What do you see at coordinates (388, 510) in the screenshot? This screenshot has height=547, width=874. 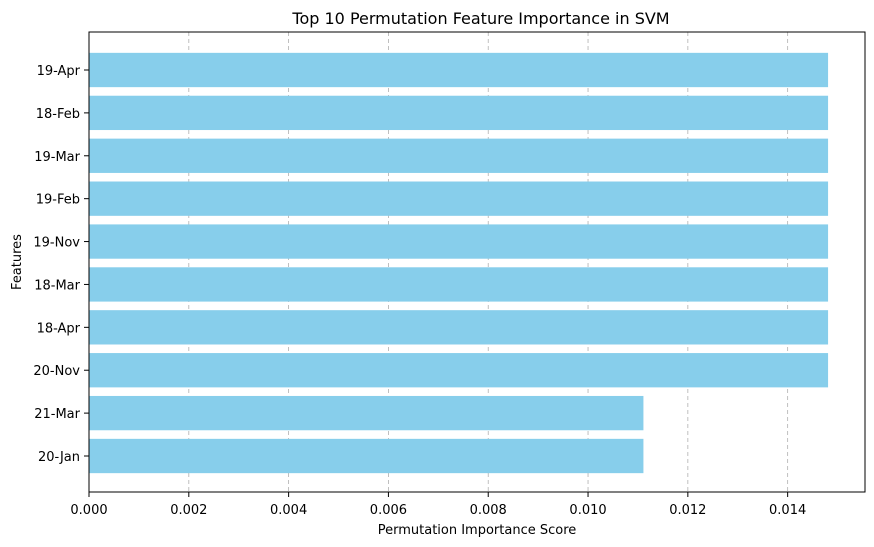 I see `x-tick-label: 0.006` at bounding box center [388, 510].